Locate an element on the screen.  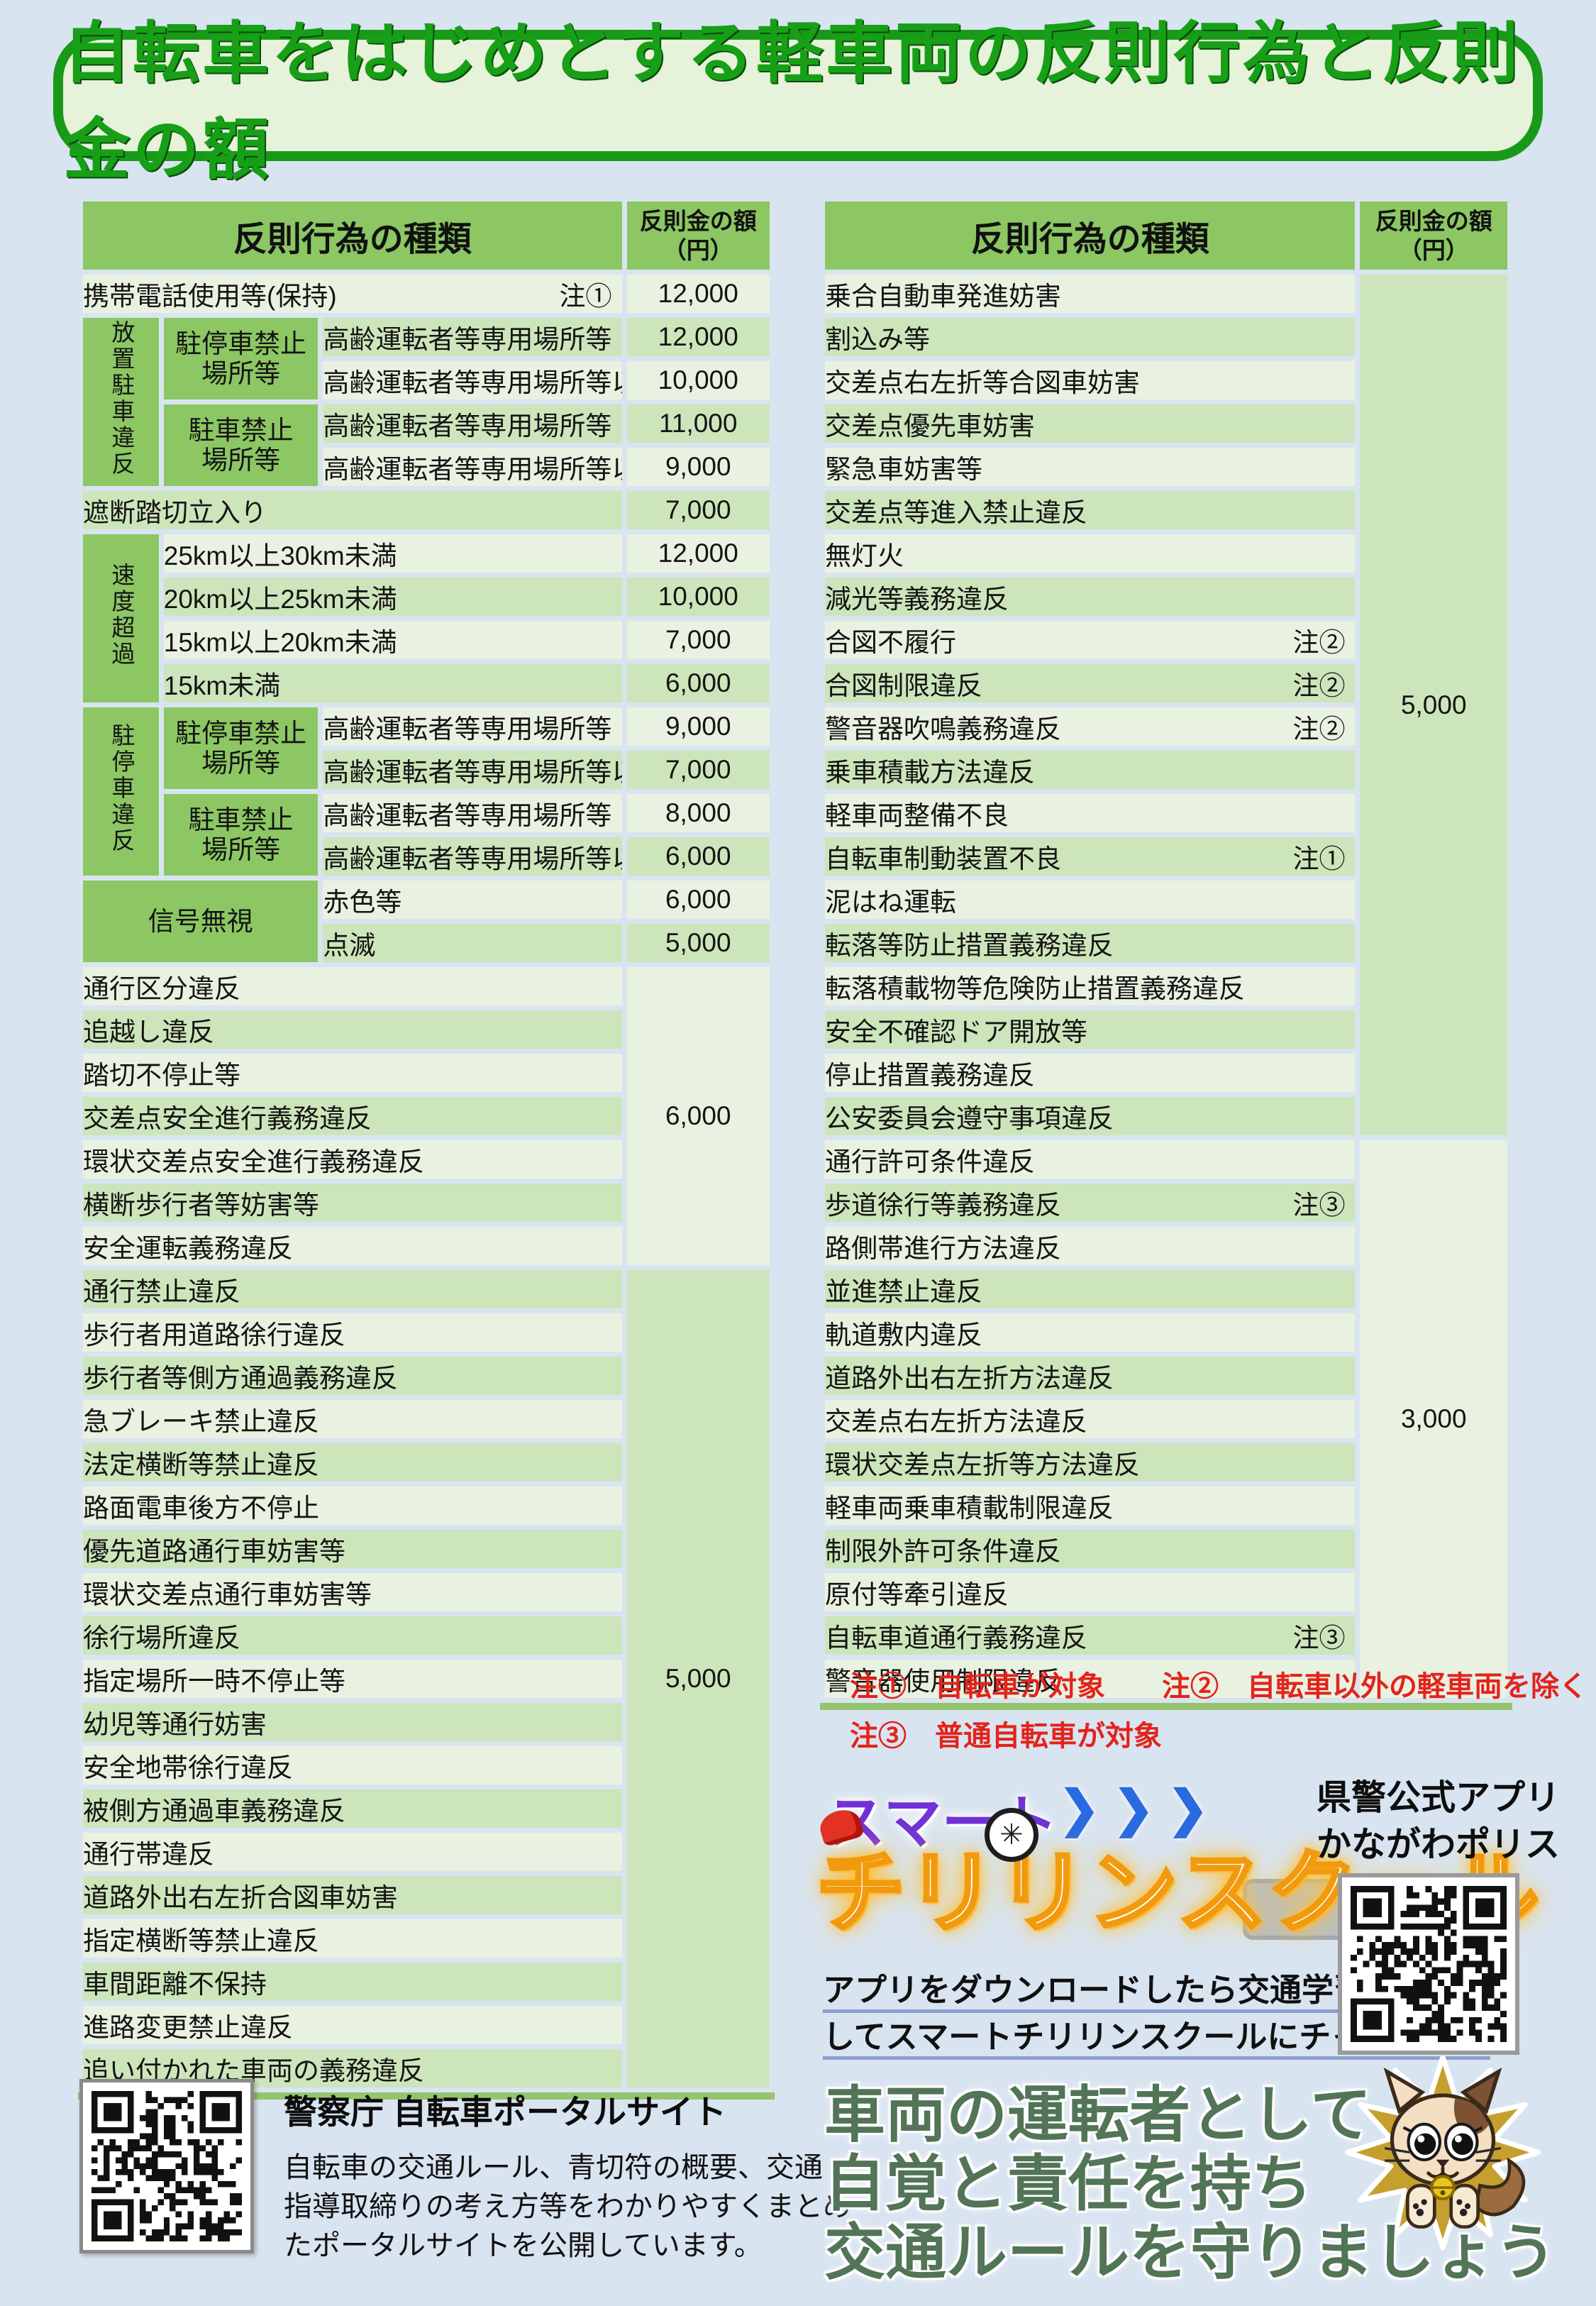
violation-name-cell: 交差点右左折方法違反 is located at coordinates (1090, 1419).